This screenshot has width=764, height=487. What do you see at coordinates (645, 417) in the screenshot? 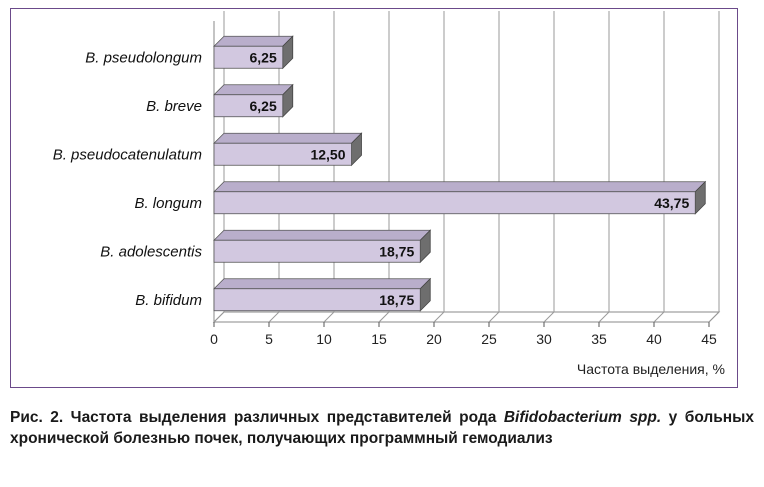
I see `caption-spp: spp.` at bounding box center [645, 417].